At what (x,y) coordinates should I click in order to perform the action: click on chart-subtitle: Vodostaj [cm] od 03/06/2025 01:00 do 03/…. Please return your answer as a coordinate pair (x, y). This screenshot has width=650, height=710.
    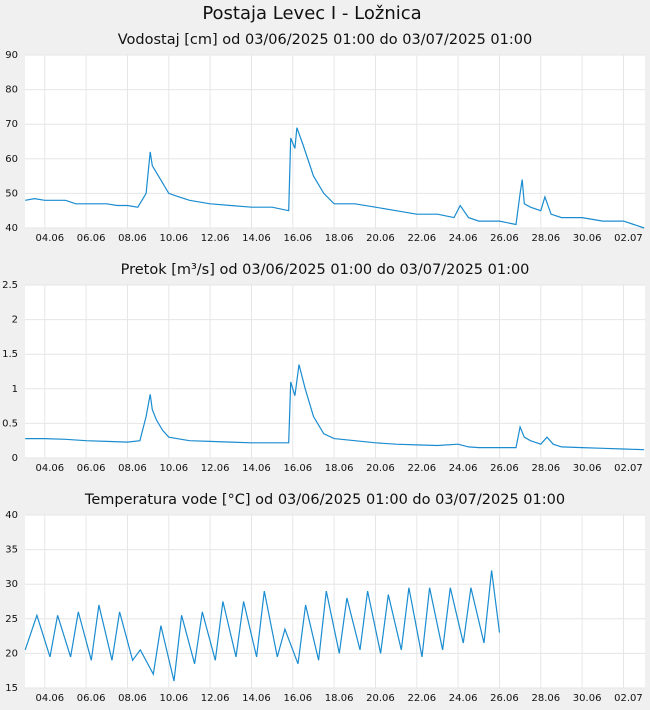
    Looking at the image, I should click on (325, 40).